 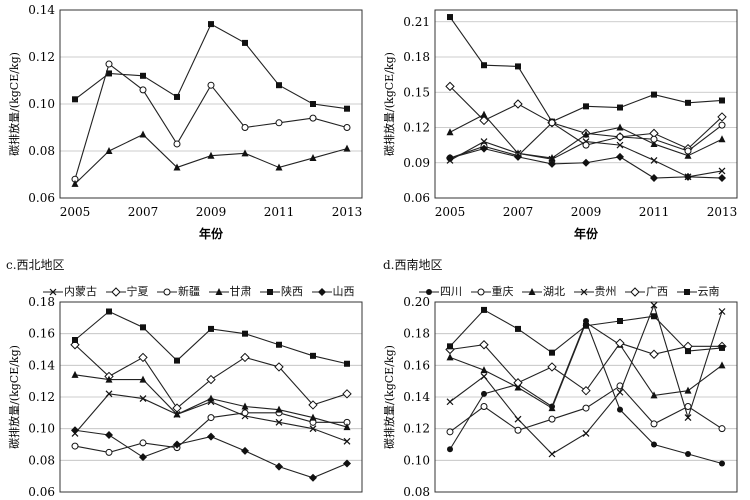 I want to click on legend-item: 重庆, so click(x=492, y=291).